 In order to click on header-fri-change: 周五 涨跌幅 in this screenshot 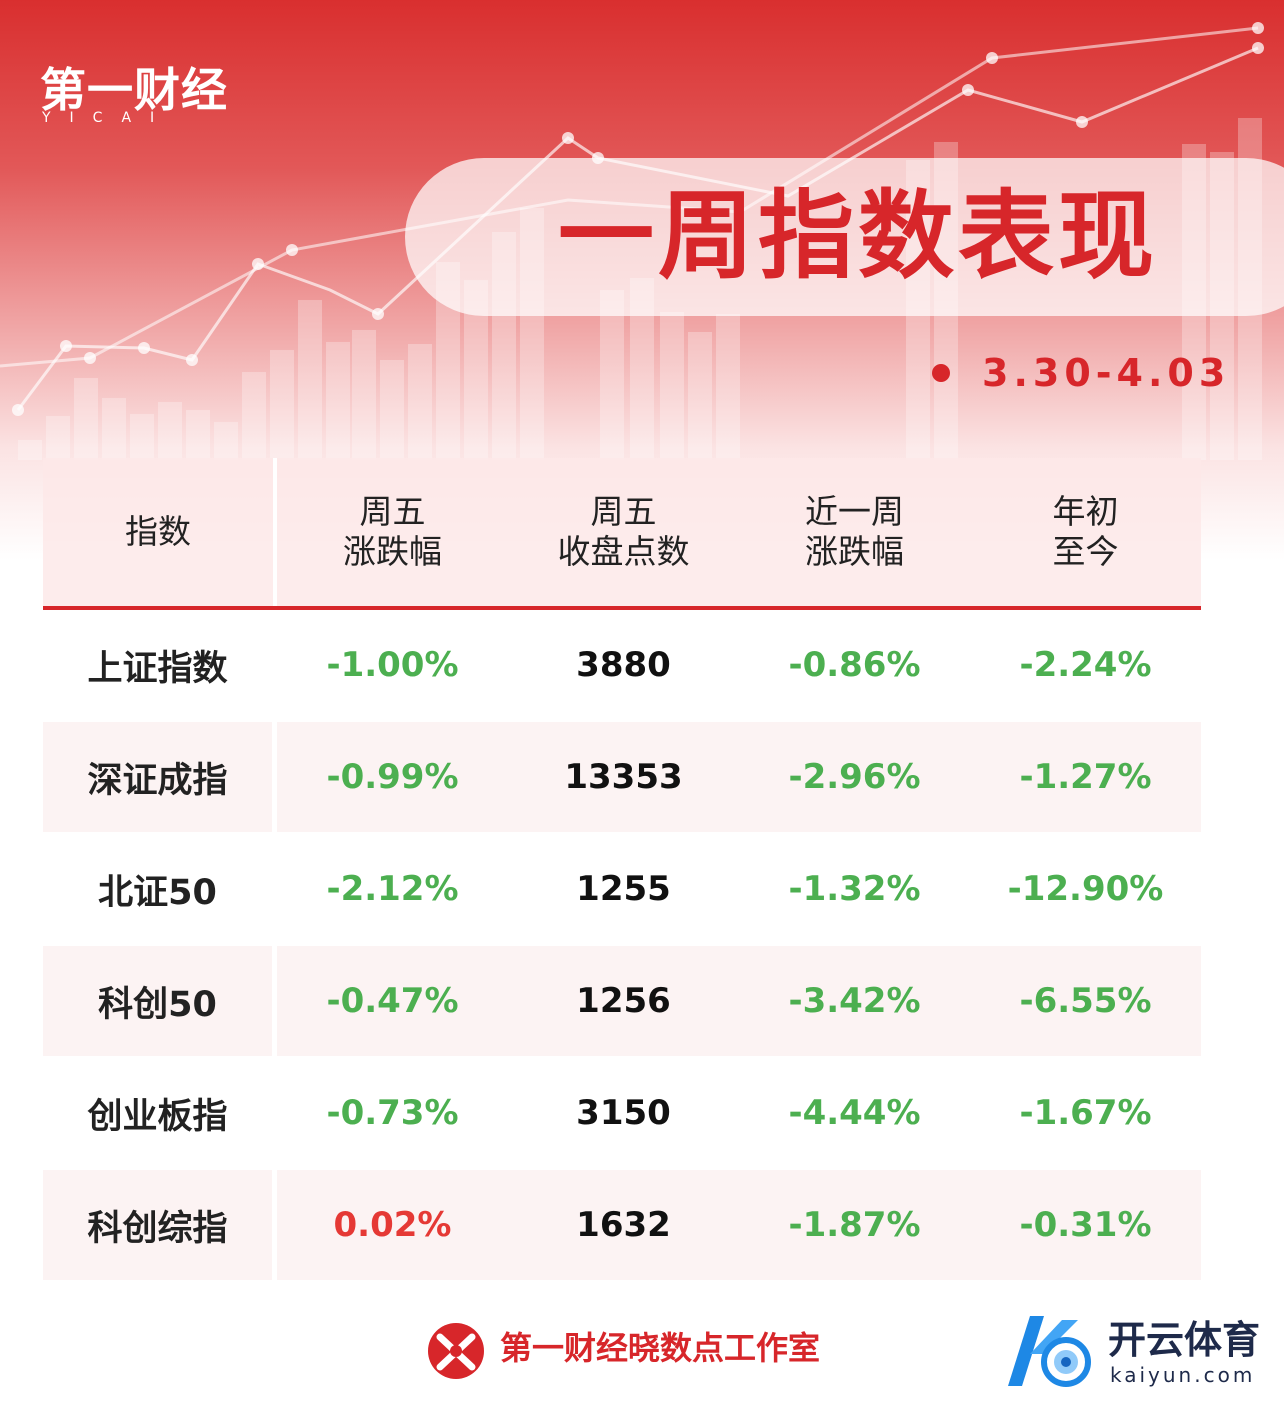, I will do `click(392, 531)`.